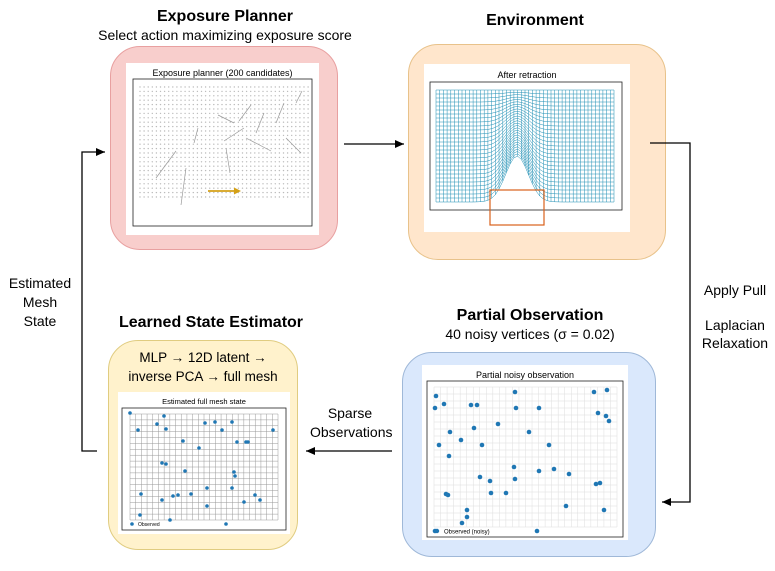 The image size is (775, 571). I want to click on estimator-observed-vertices, so click(201, 468).